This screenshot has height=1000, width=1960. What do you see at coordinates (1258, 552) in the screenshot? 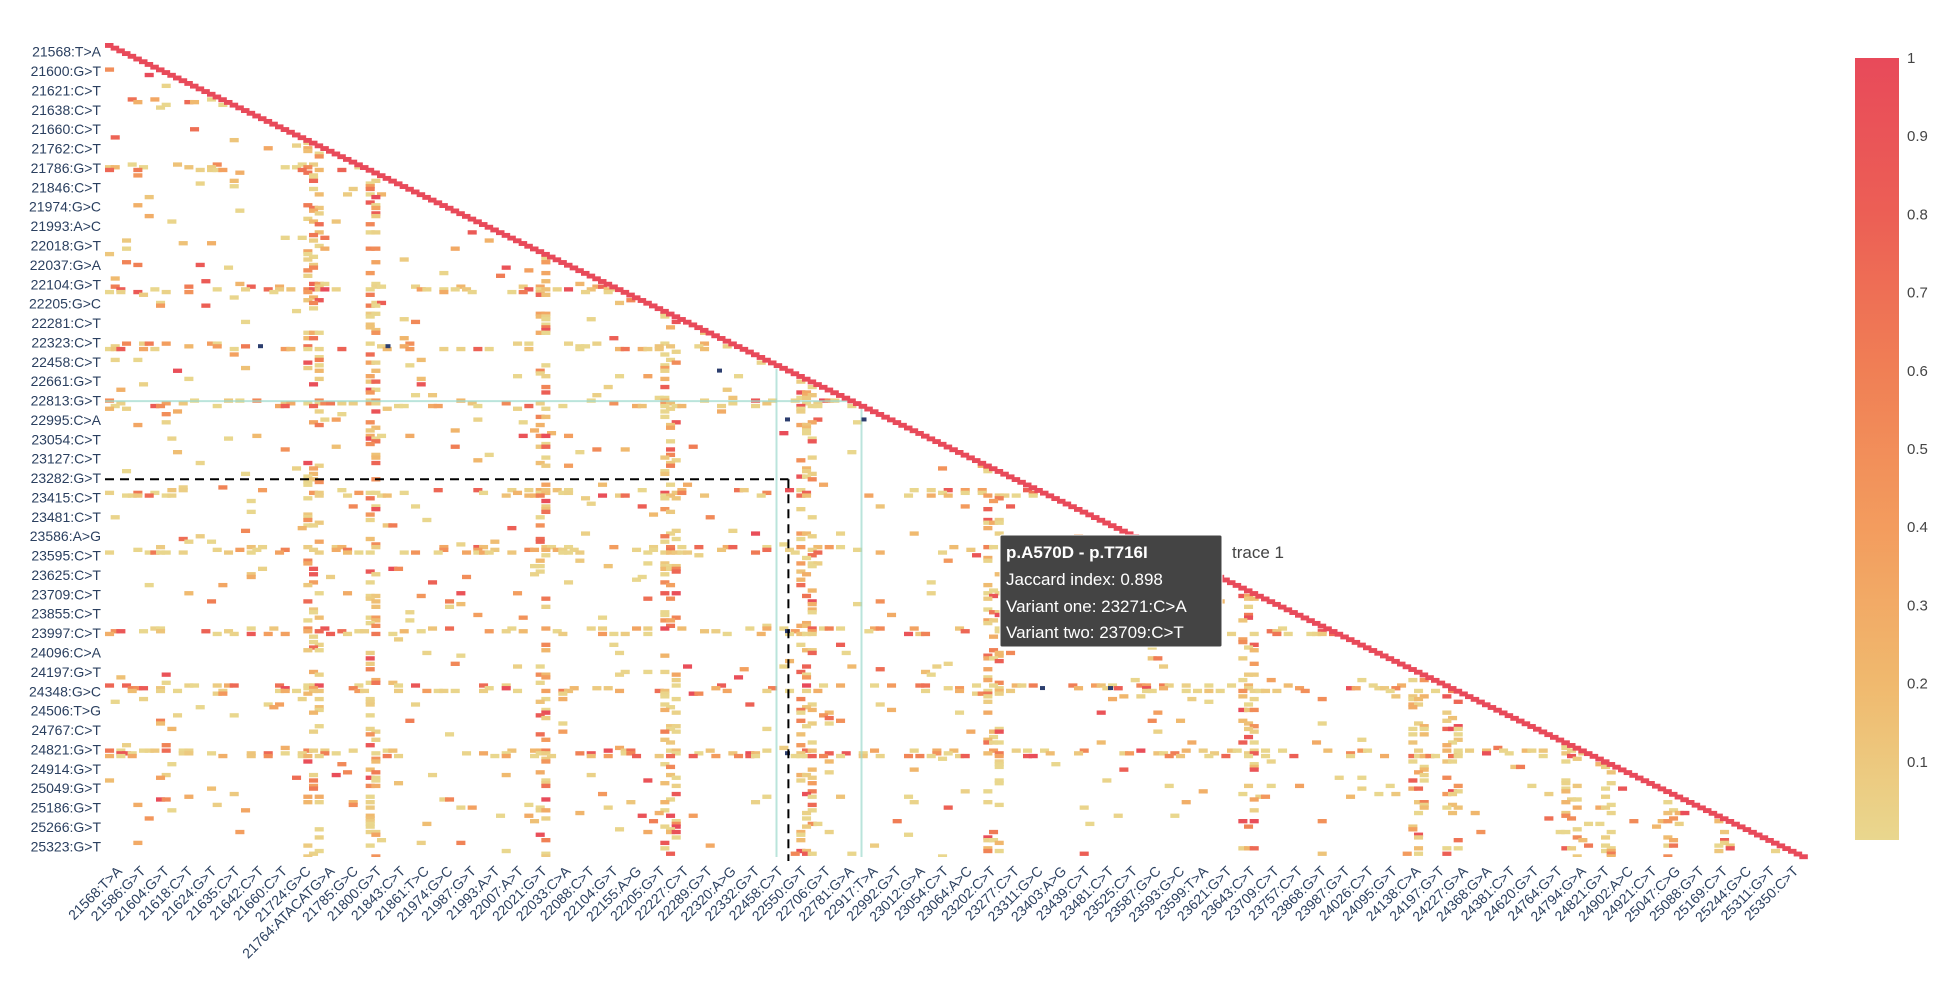
I see `tooltip-trace-name: trace 1` at bounding box center [1258, 552].